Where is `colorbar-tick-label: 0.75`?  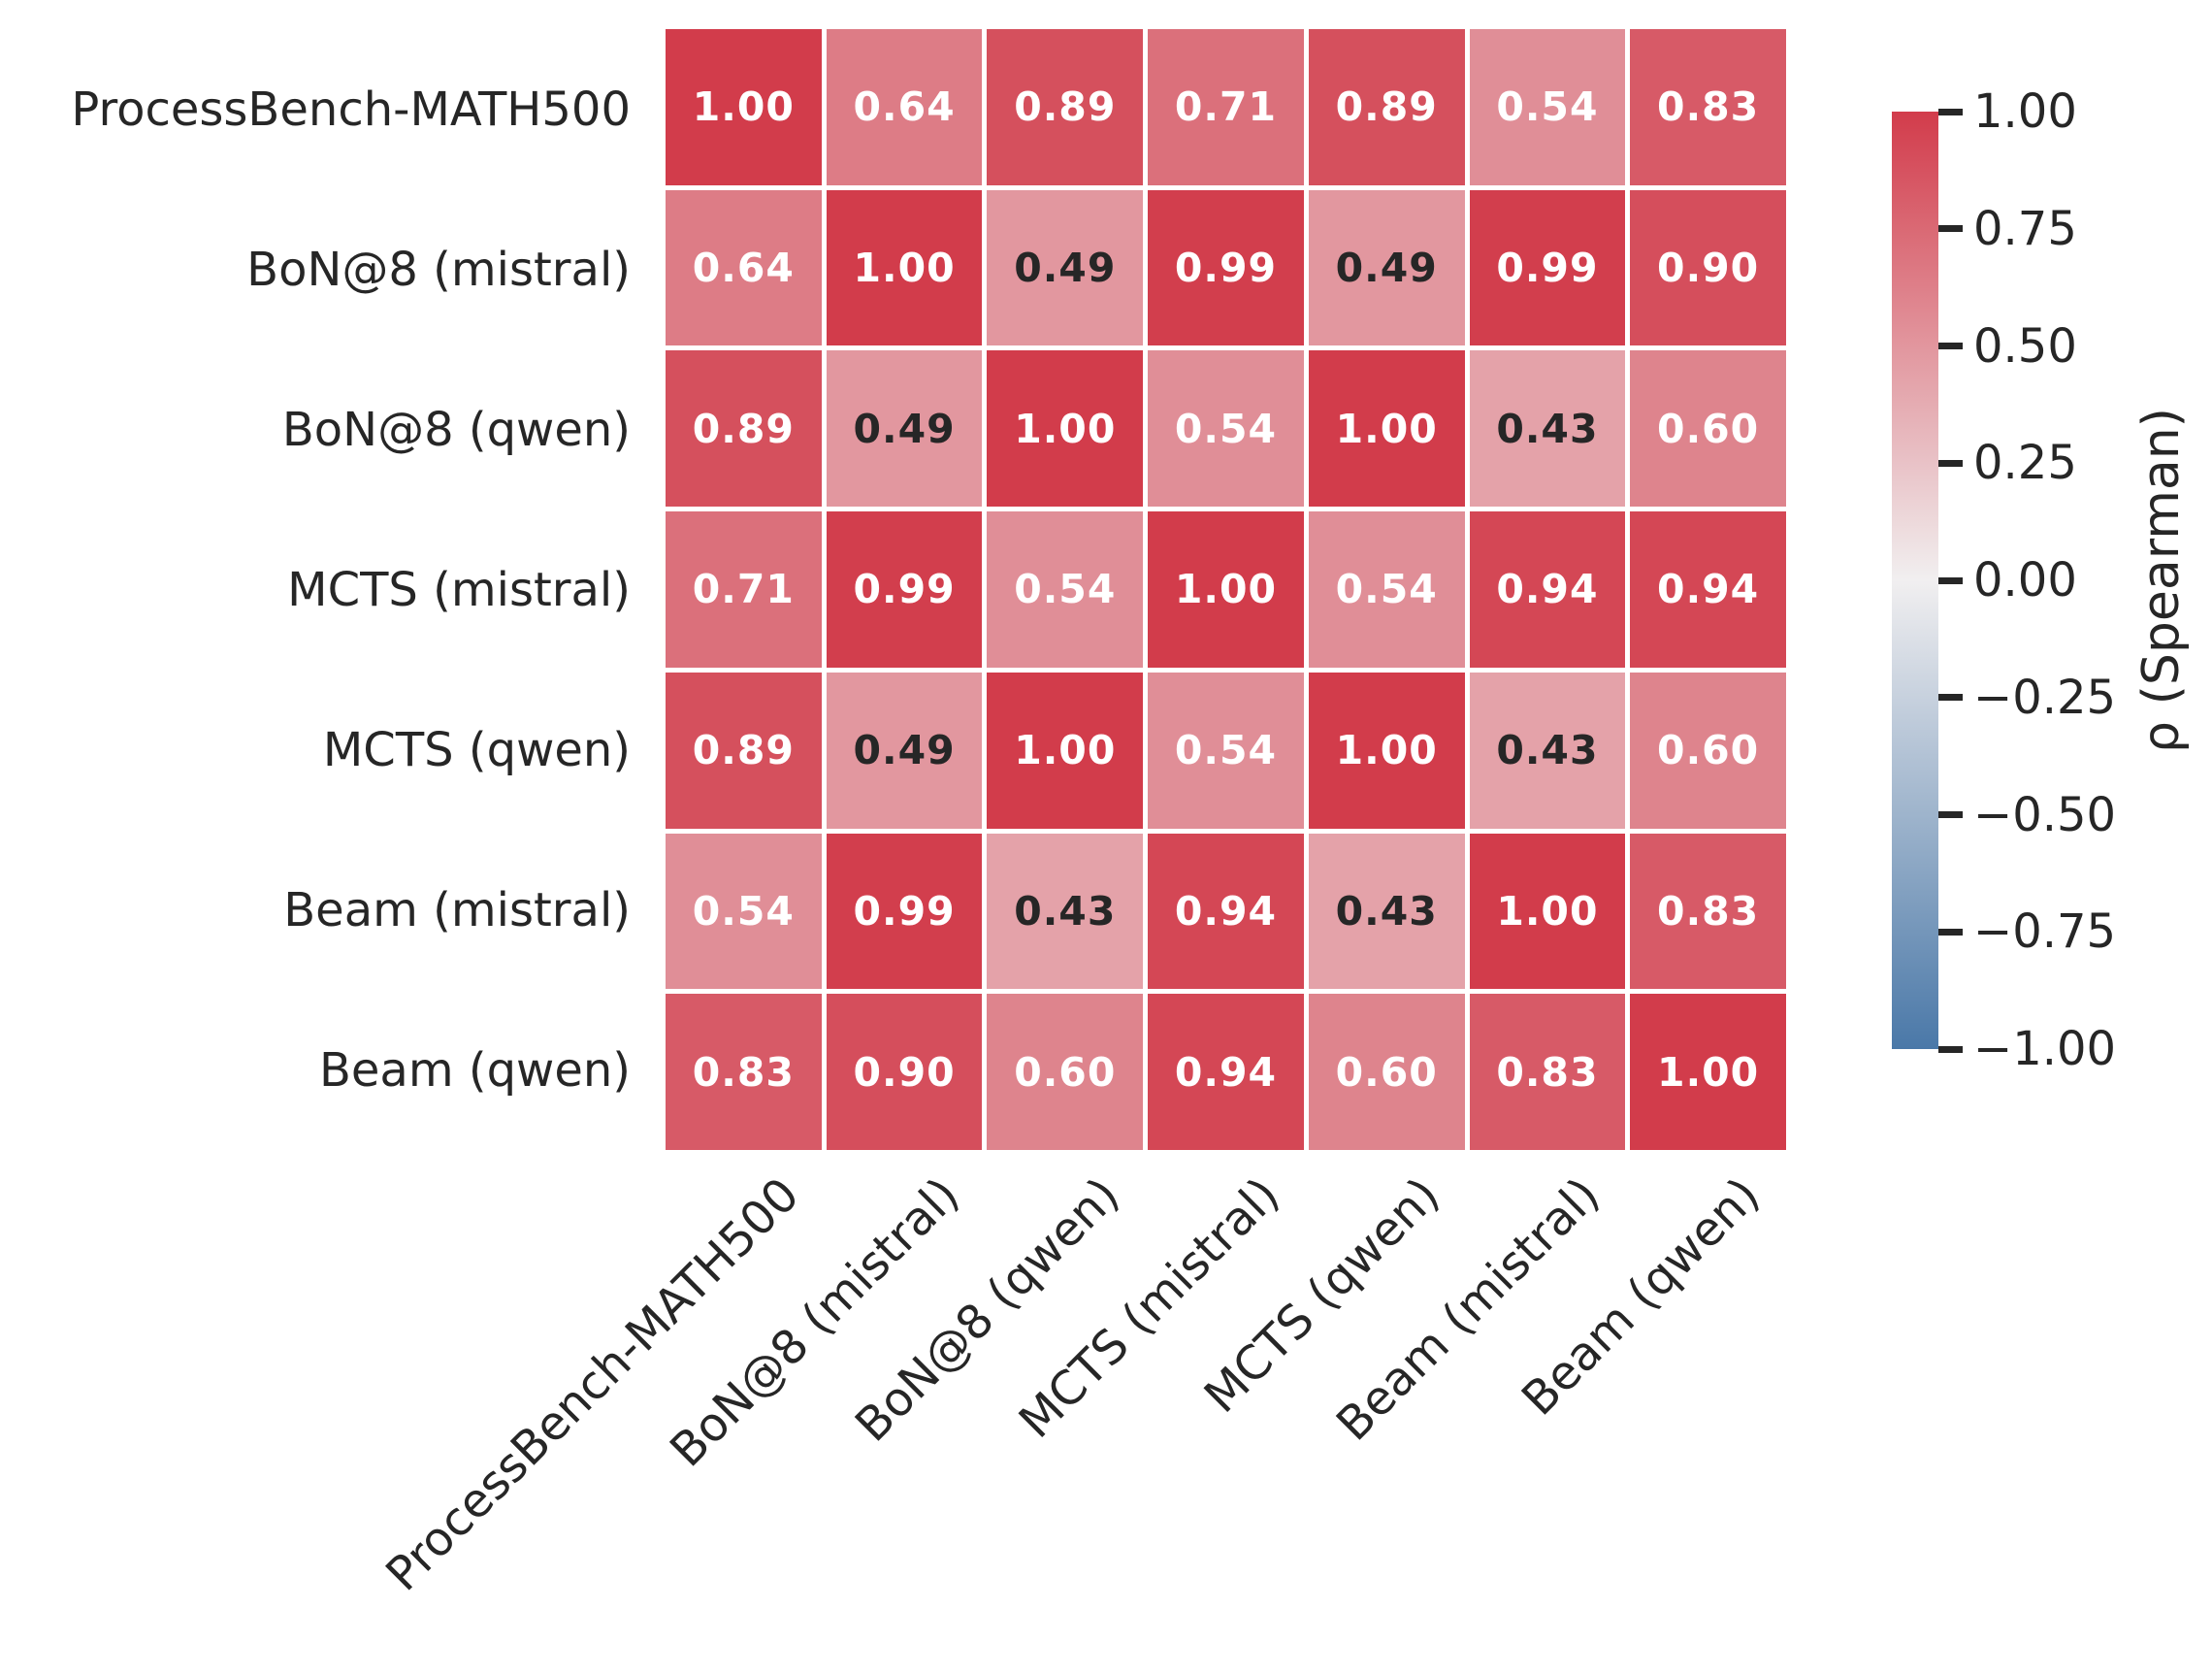
colorbar-tick-label: 0.75 is located at coordinates (2025, 228).